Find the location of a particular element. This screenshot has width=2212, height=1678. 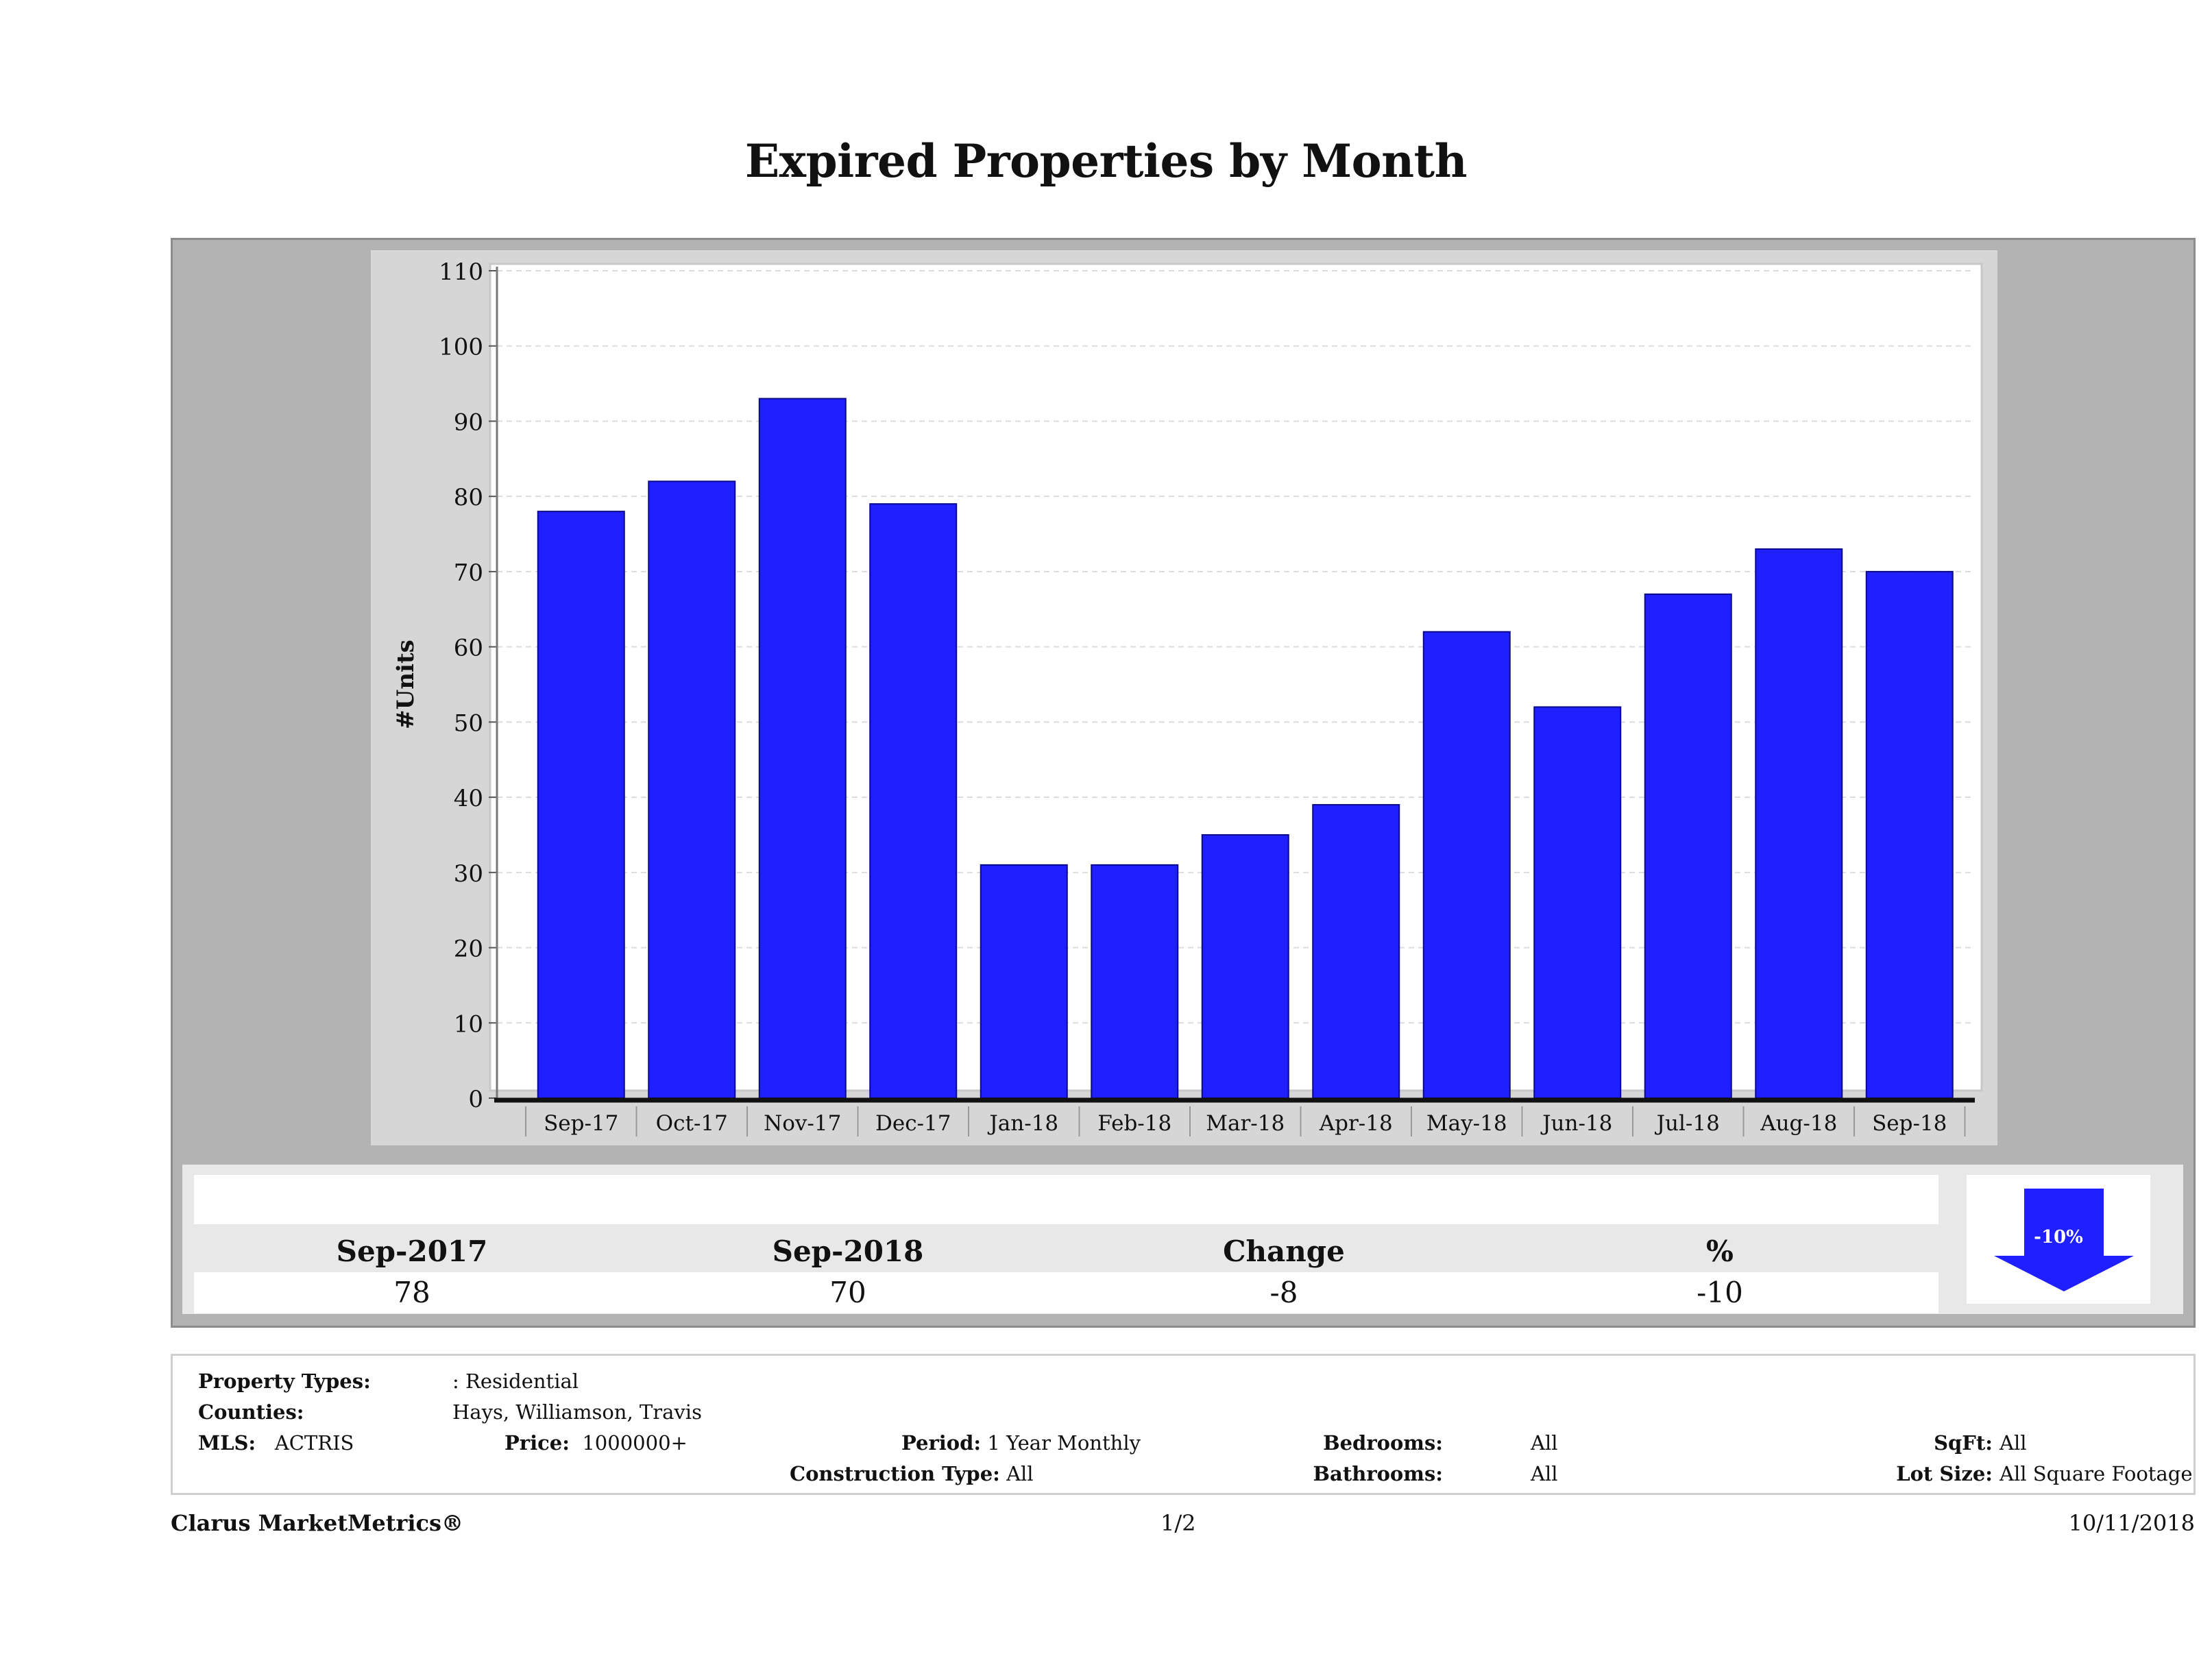

y-tick-label: 10 is located at coordinates (469, 1024).